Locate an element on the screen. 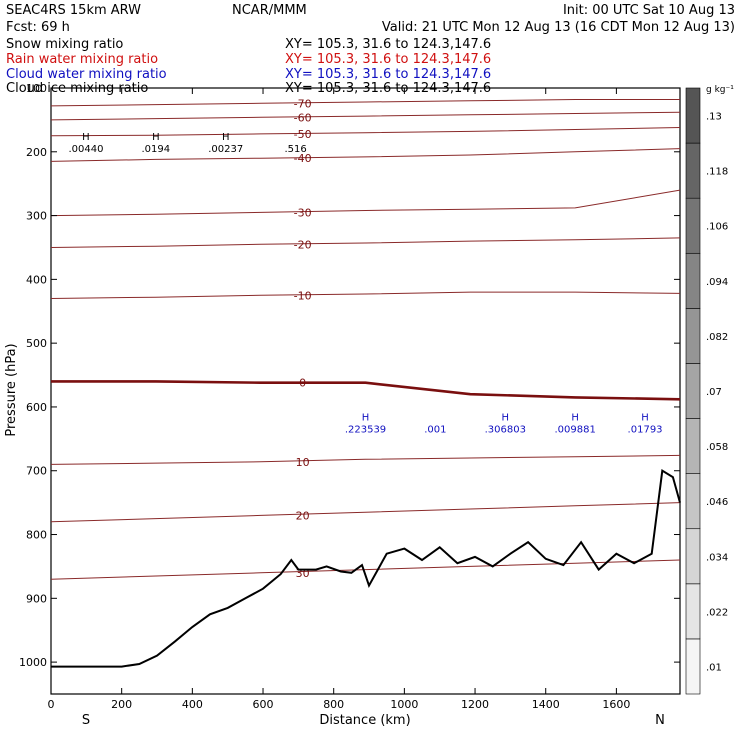 The image size is (740, 740). isotherm-label: -70 is located at coordinates (303, 103).